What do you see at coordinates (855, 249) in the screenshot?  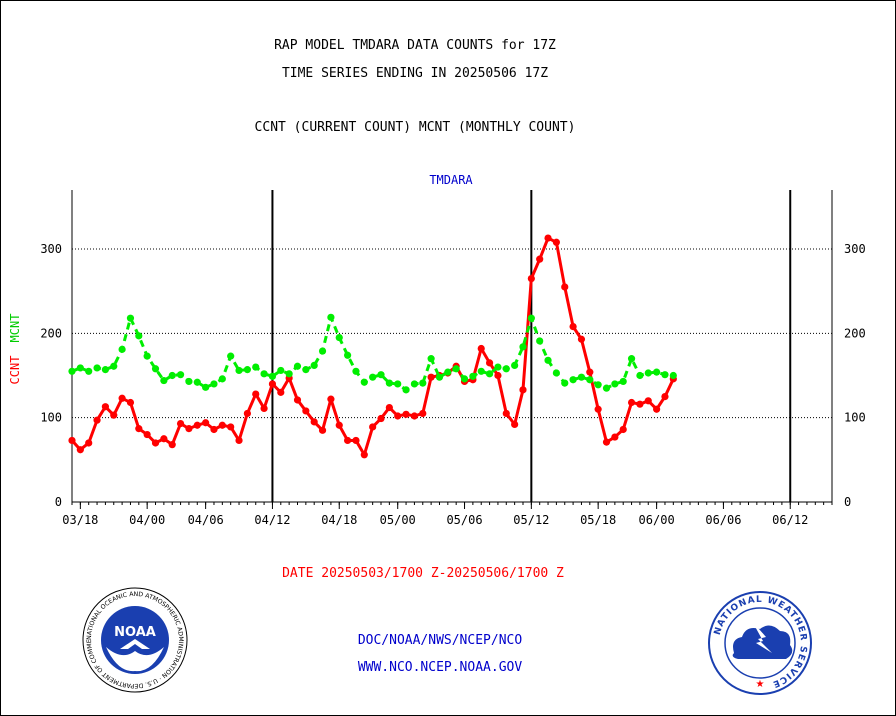 I see `y-tick-label-right: 300` at bounding box center [855, 249].